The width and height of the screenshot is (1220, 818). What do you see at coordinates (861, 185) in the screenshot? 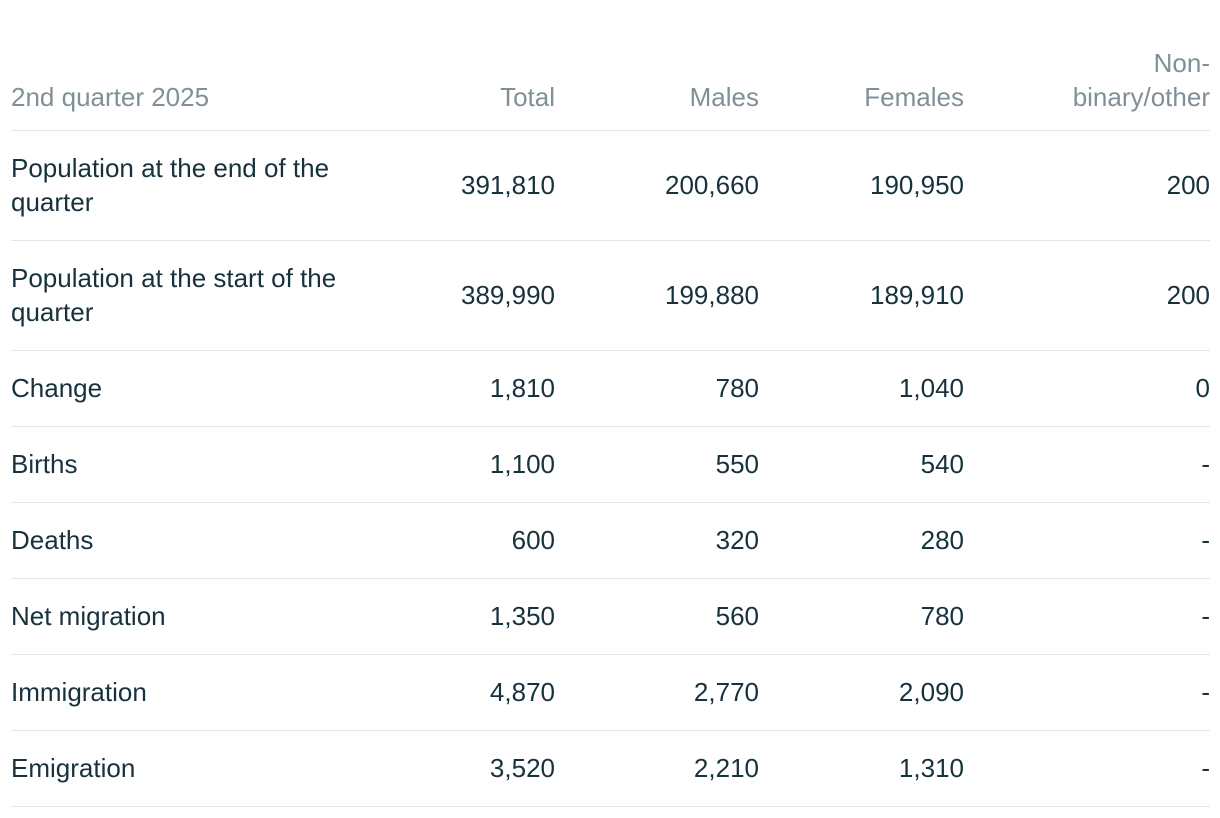
I see `cell-females: 190,950` at bounding box center [861, 185].